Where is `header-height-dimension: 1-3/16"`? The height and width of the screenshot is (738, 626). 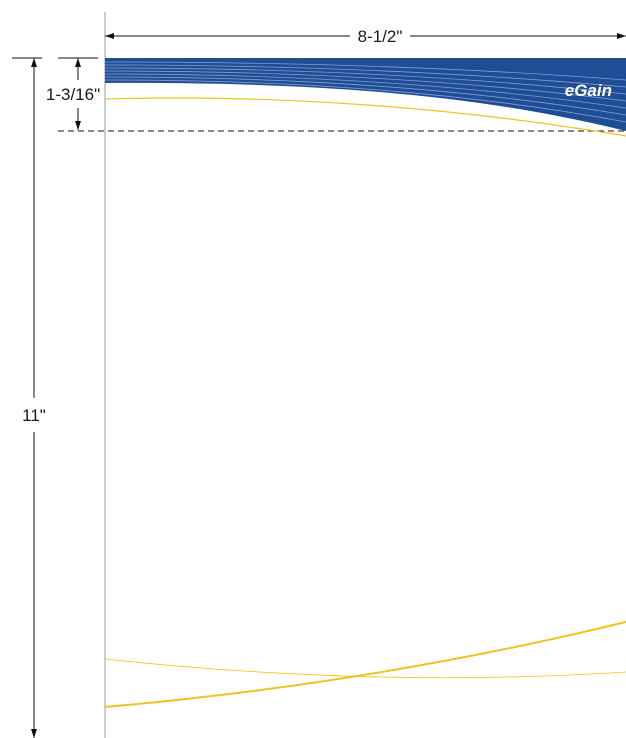 header-height-dimension: 1-3/16" is located at coordinates (73, 94).